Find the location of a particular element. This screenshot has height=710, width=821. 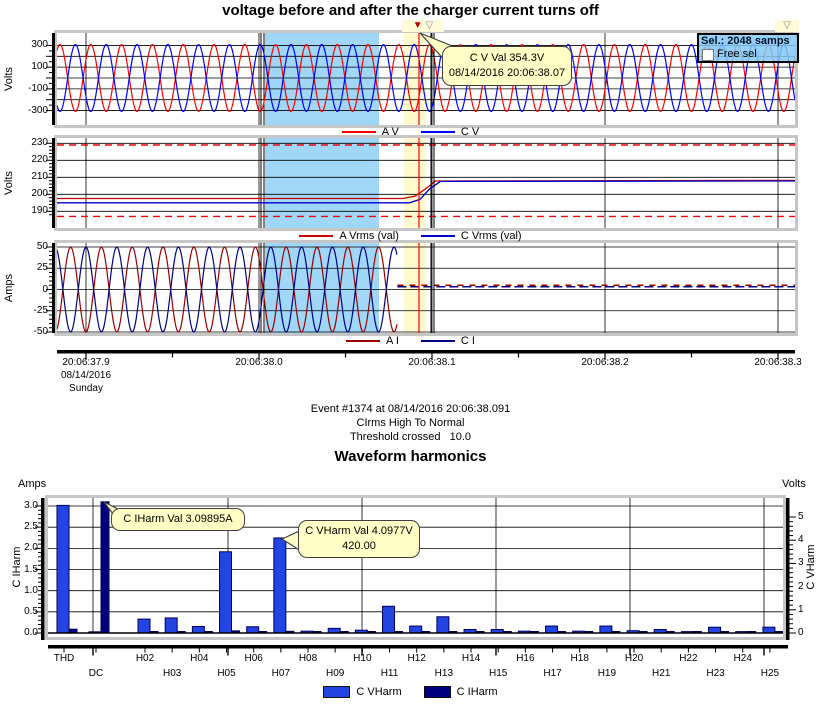

legend-label: C Vrms (val) is located at coordinates (491, 236).